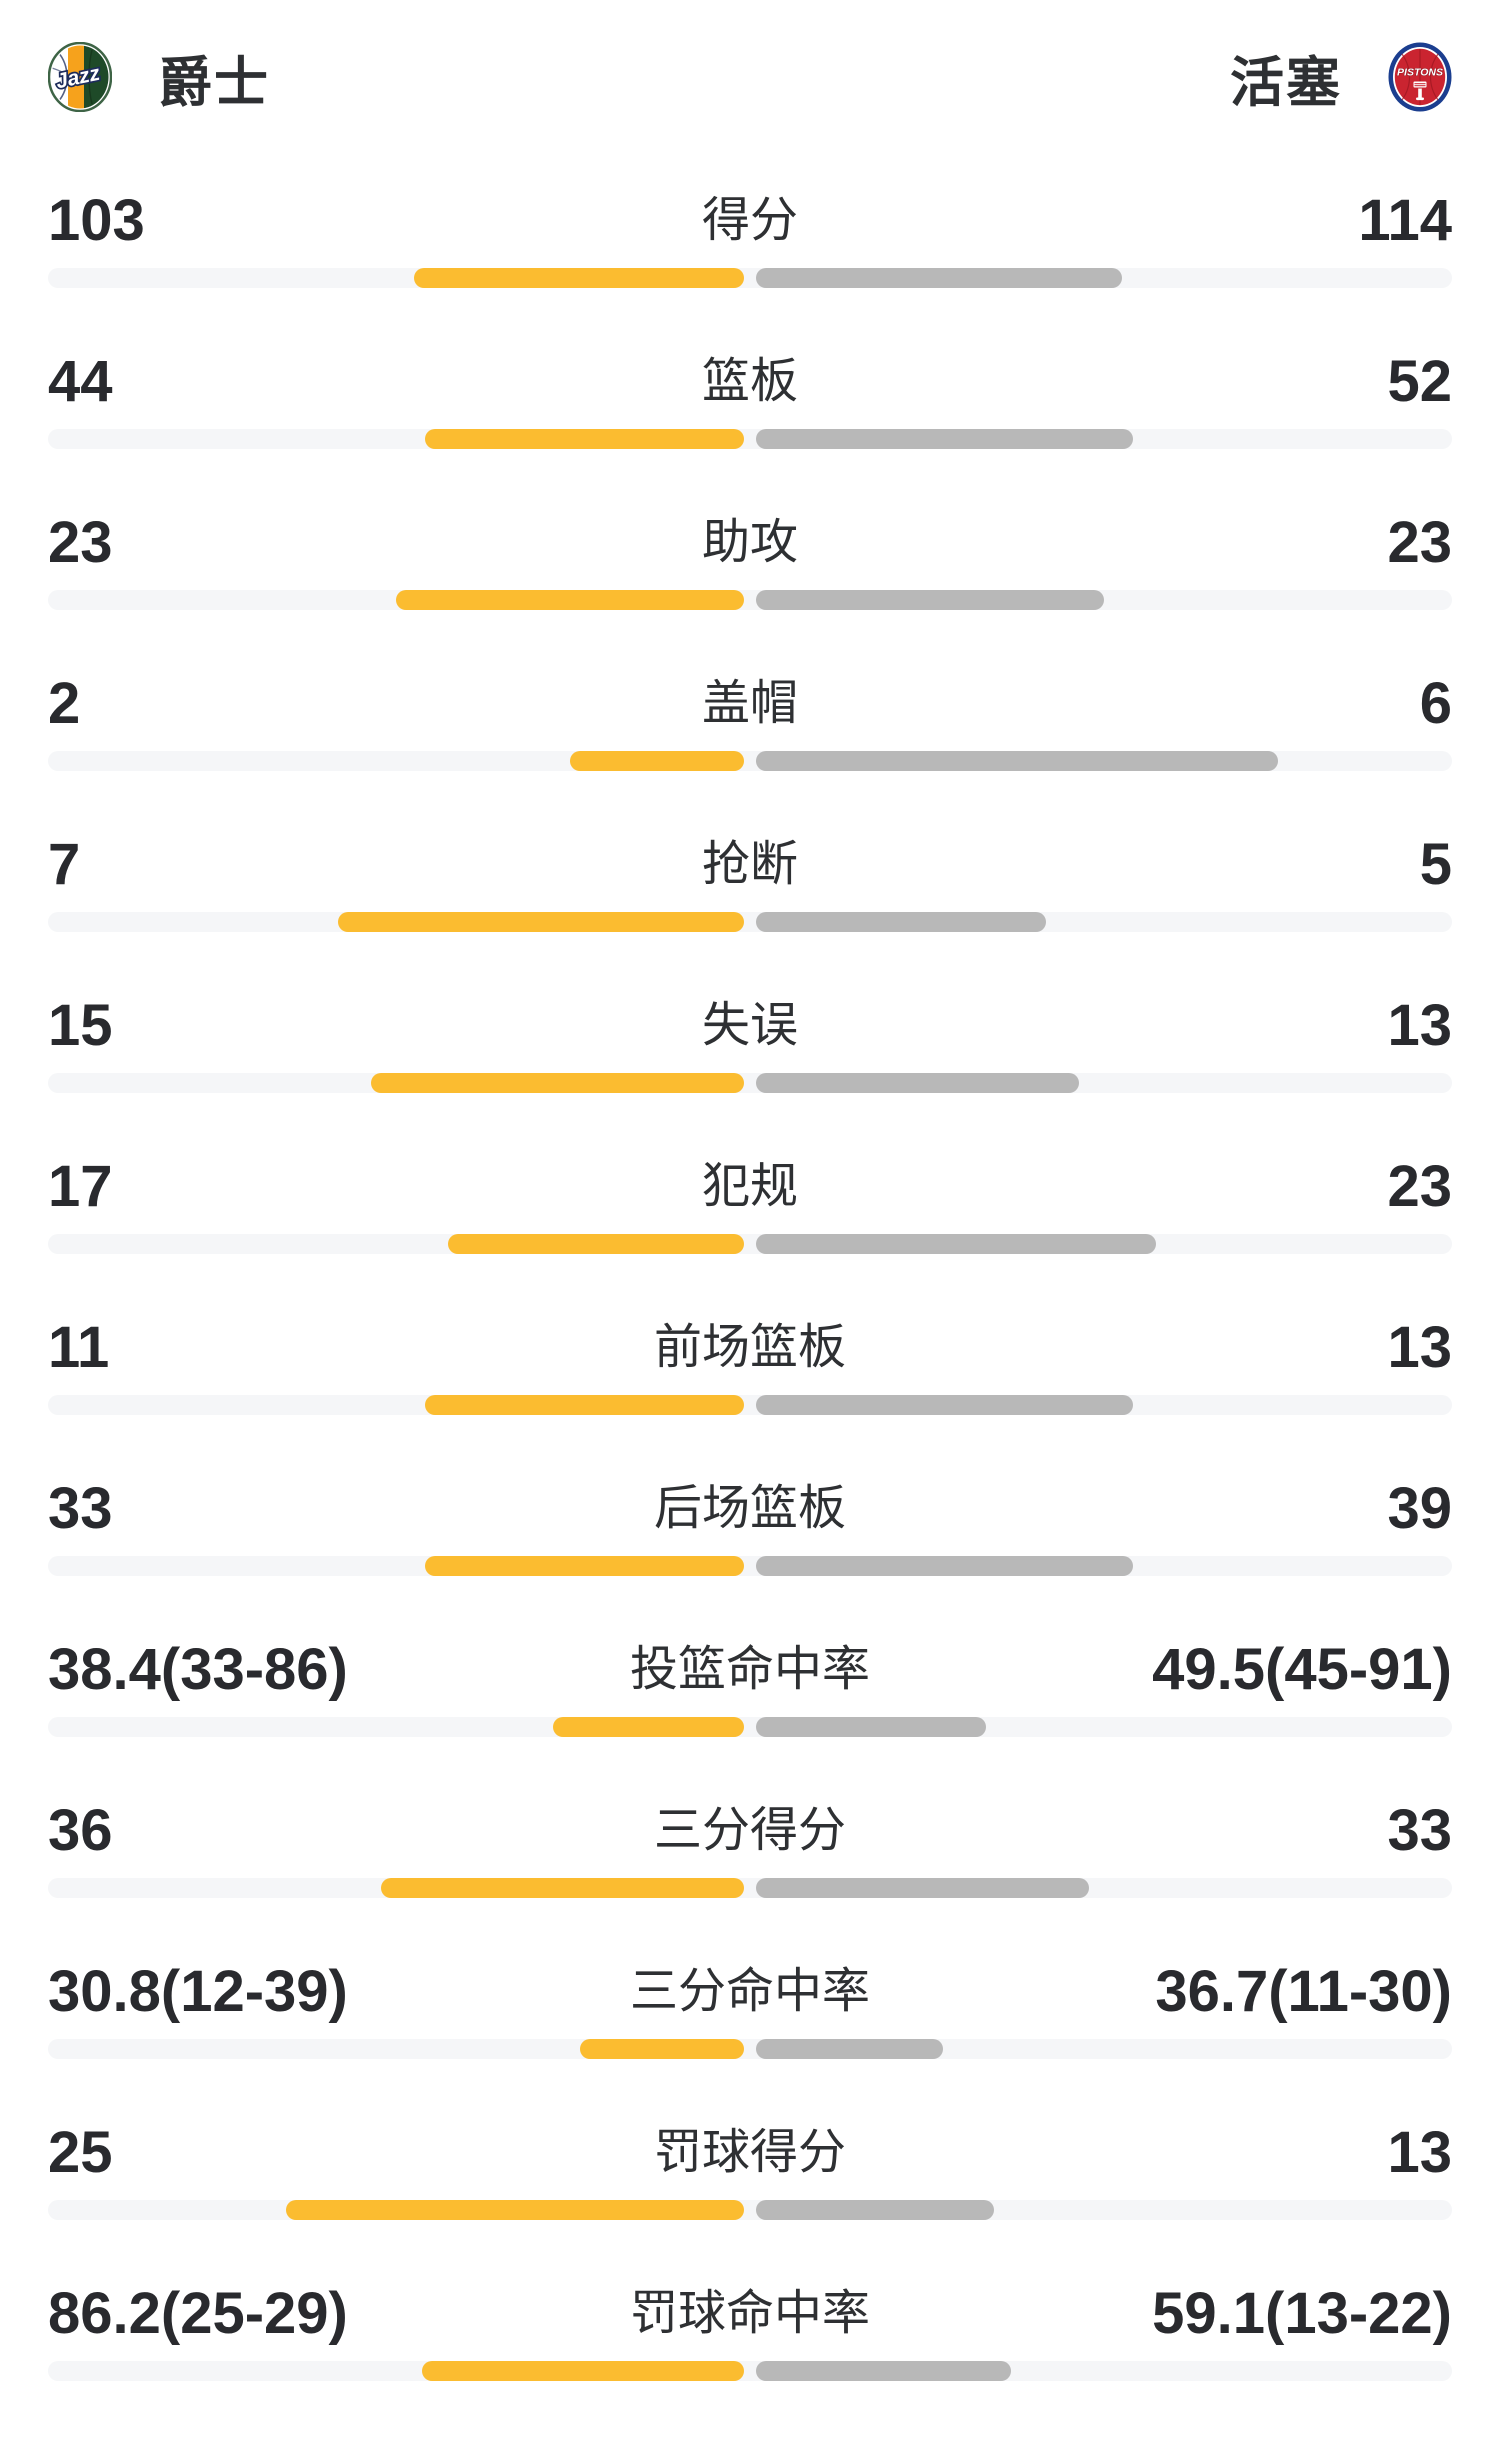 Image resolution: width=1500 pixels, height=2442 pixels. What do you see at coordinates (750, 1669) in the screenshot?
I see `stat-label: 投篮命中率` at bounding box center [750, 1669].